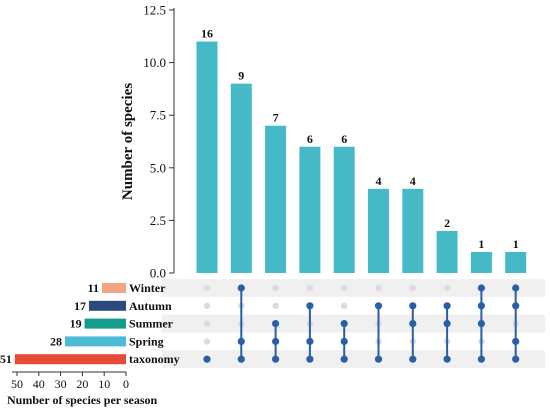 The width and height of the screenshot is (550, 411). What do you see at coordinates (70, 359) in the screenshot?
I see `set-size-bar-taxonomy` at bounding box center [70, 359].